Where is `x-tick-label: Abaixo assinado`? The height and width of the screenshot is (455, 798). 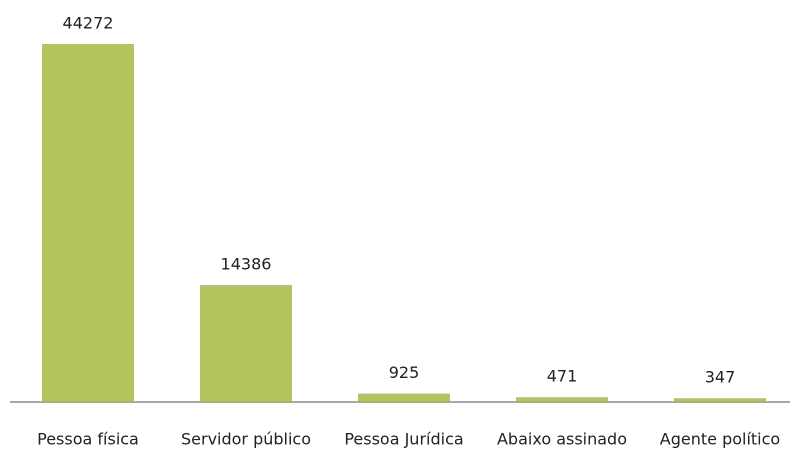 x-tick-label: Abaixo assinado is located at coordinates (562, 439).